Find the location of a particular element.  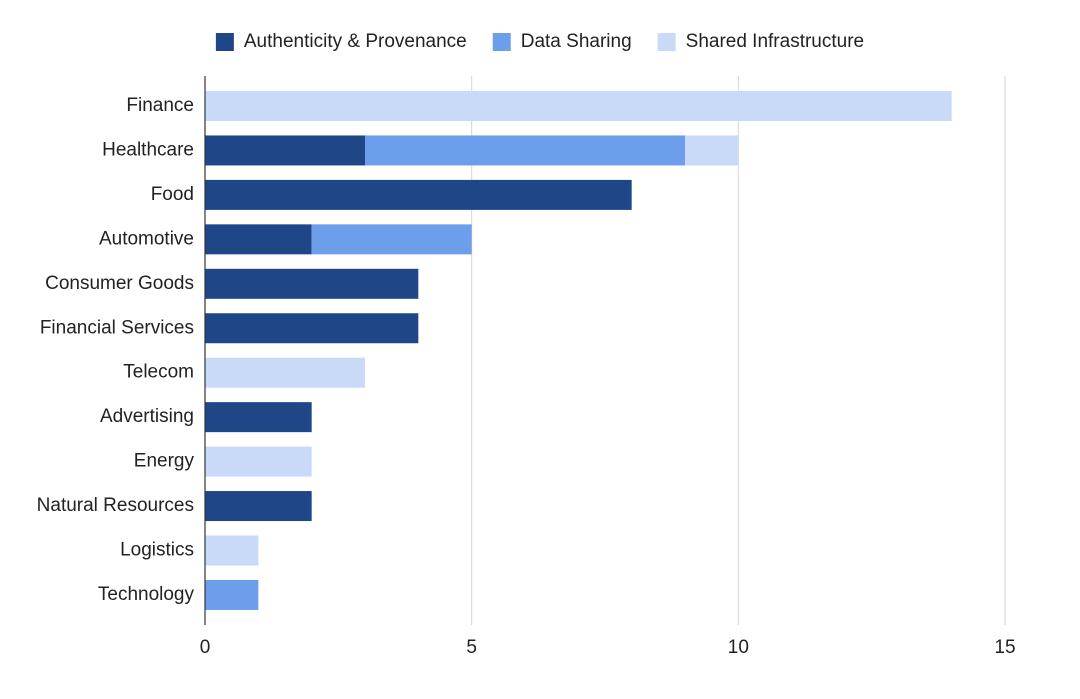

legend-item-shared-infrastructure: Shared Infrastructure is located at coordinates (760, 41).